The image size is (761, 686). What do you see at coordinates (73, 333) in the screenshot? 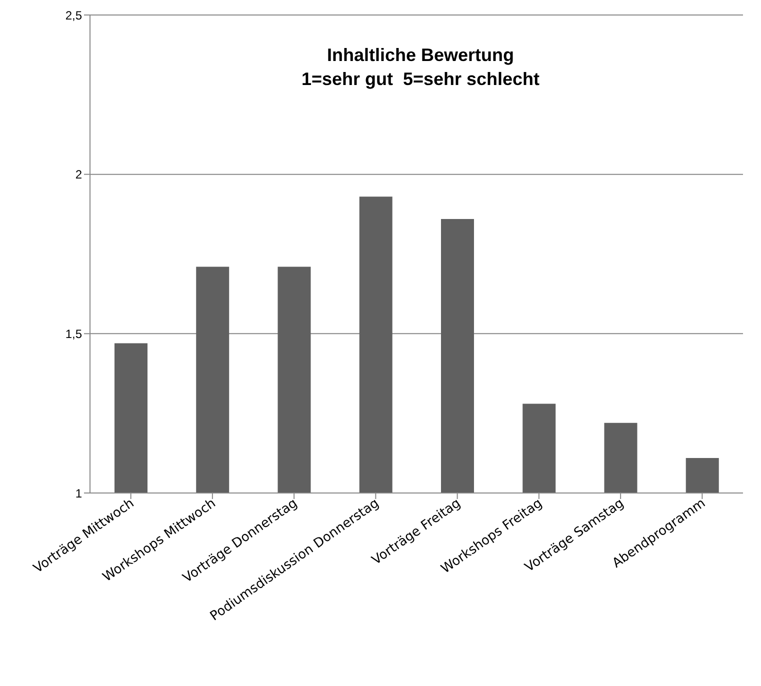
I see `y-tick-label: 1,5` at bounding box center [73, 333].